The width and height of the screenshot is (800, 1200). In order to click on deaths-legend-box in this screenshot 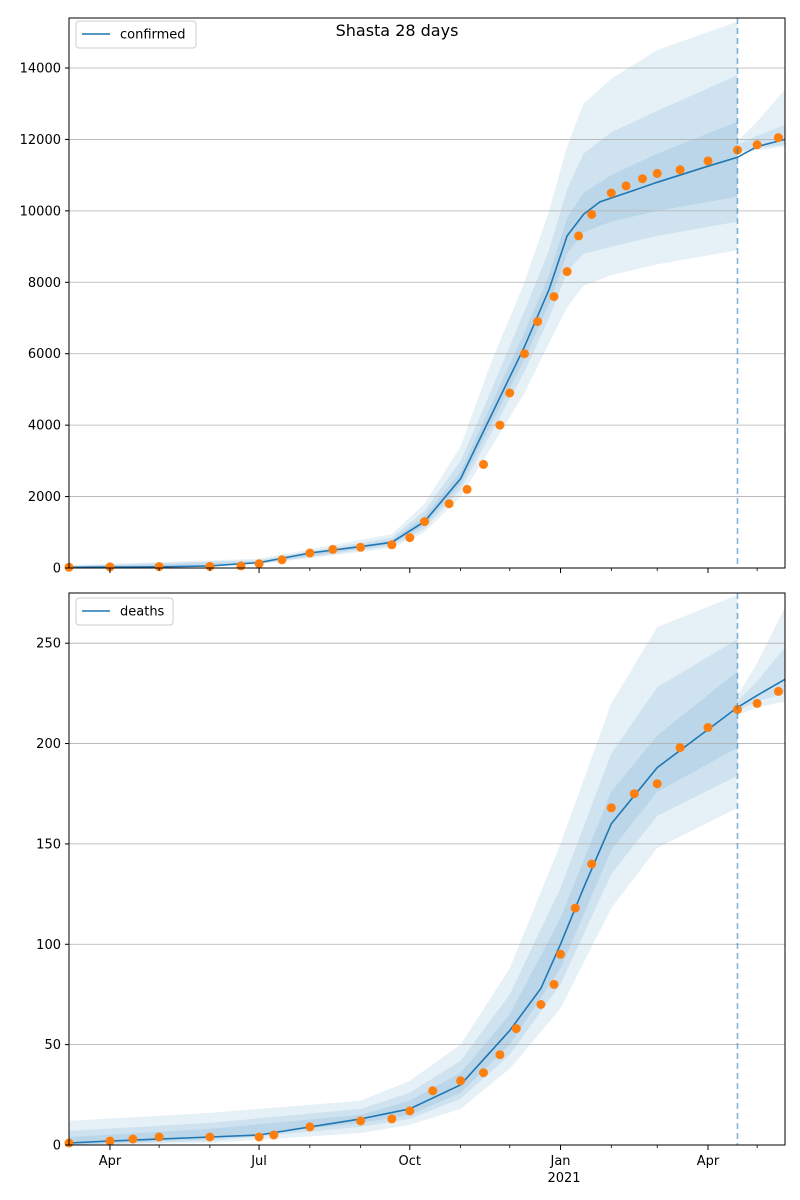, I will do `click(124, 611)`.